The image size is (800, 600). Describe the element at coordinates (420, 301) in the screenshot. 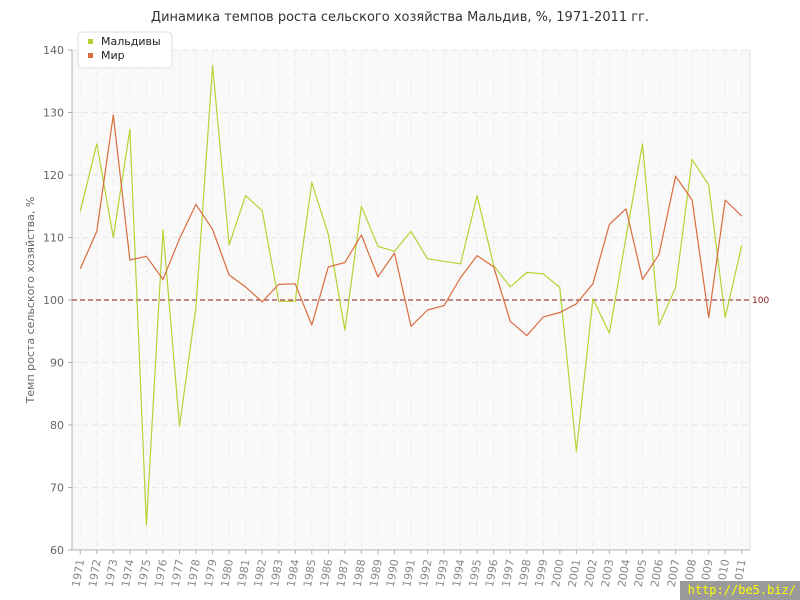

I see `reference-line-group: 100` at that location.